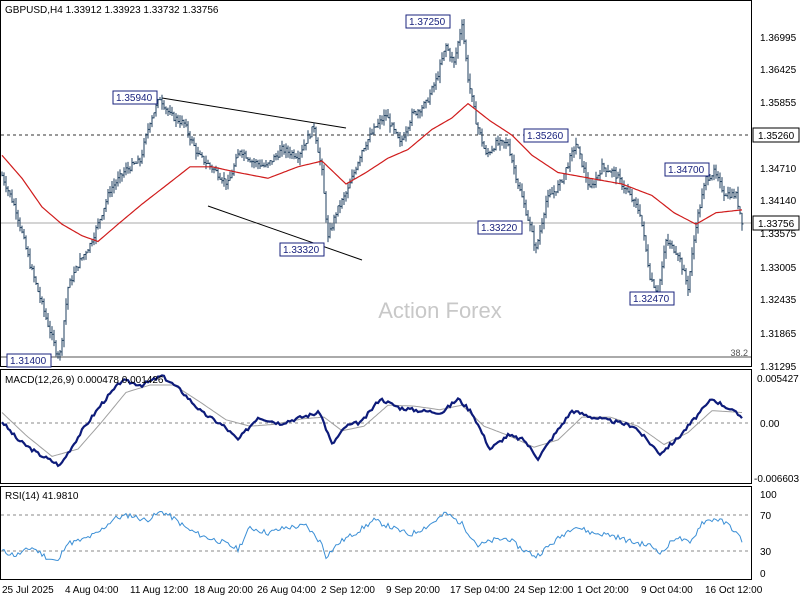 The image size is (800, 600). I want to click on x-tick: 2 Sep 12:00, so click(348, 590).